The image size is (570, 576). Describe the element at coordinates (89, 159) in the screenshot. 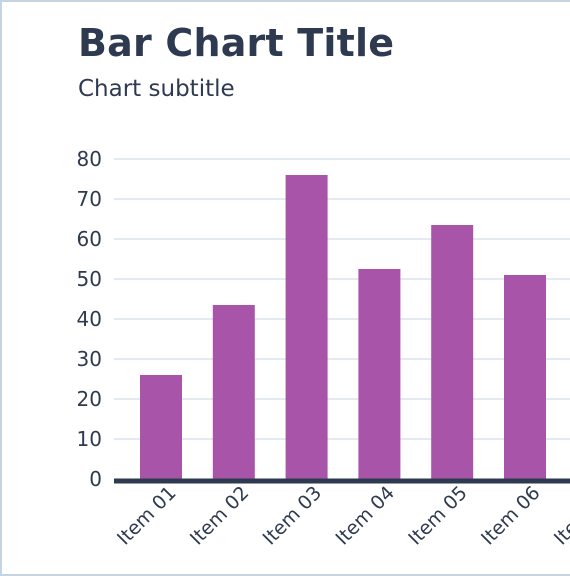

I see `y-tick-label: 80` at that location.